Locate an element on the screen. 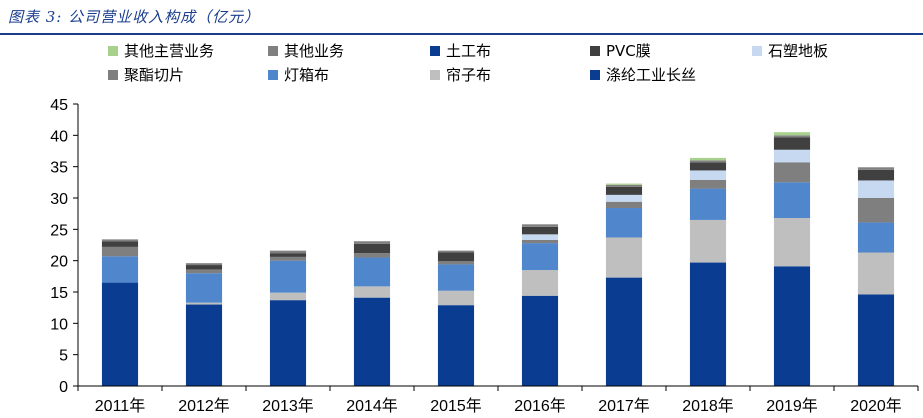 The height and width of the screenshot is (418, 923). y-tick-label: 15 is located at coordinates (59, 293).